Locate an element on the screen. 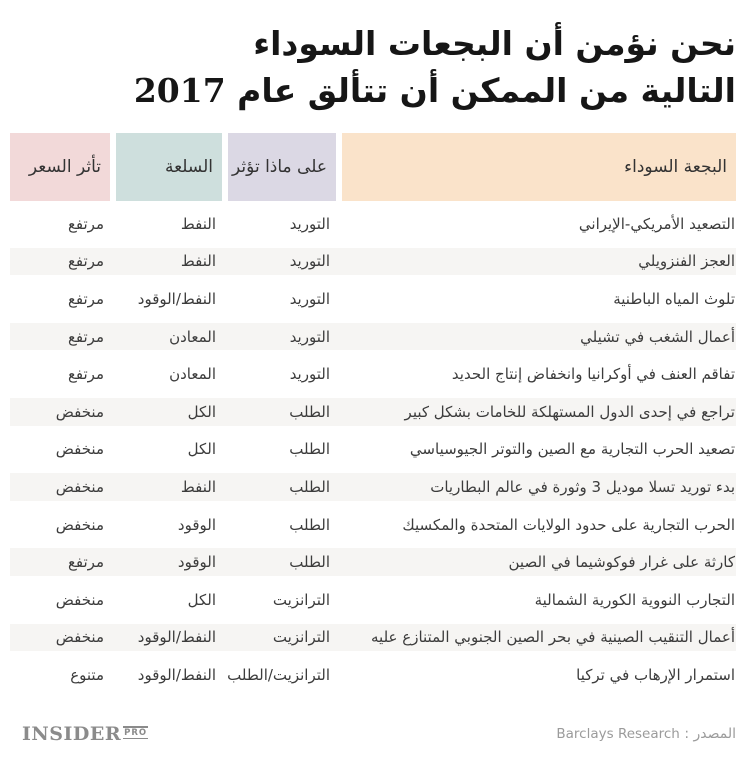 This screenshot has width=750, height=757. title-line-2: التالية من الممكن أن تتألق عام 2017 is located at coordinates (434, 90).